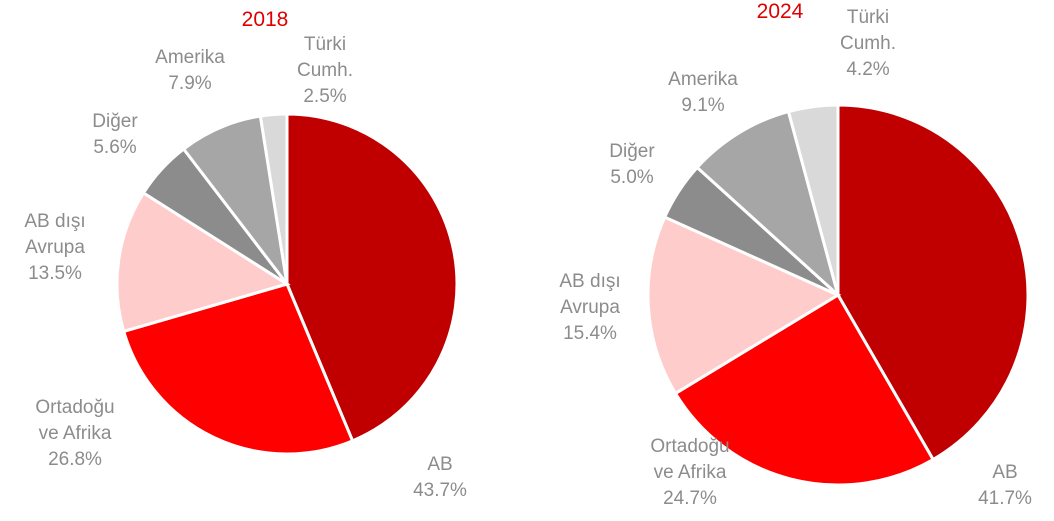 The width and height of the screenshot is (1054, 521). What do you see at coordinates (632, 177) in the screenshot?
I see `value-label: 5.0%` at bounding box center [632, 177].